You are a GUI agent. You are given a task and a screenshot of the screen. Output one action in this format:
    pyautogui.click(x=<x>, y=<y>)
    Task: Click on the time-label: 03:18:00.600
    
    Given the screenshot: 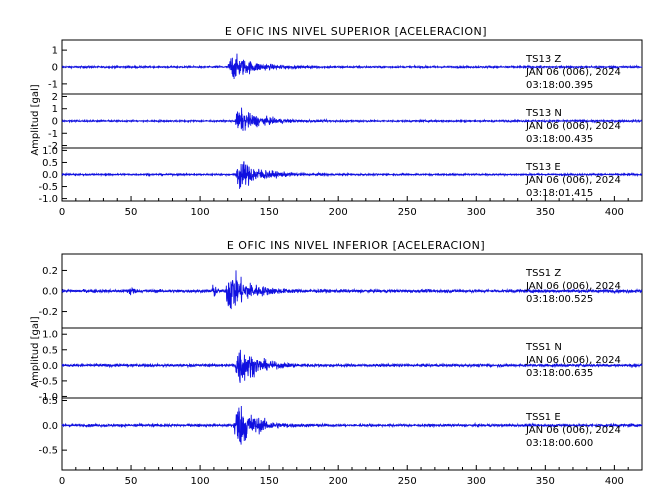 What is the action you would take?
    pyautogui.click(x=559, y=443)
    